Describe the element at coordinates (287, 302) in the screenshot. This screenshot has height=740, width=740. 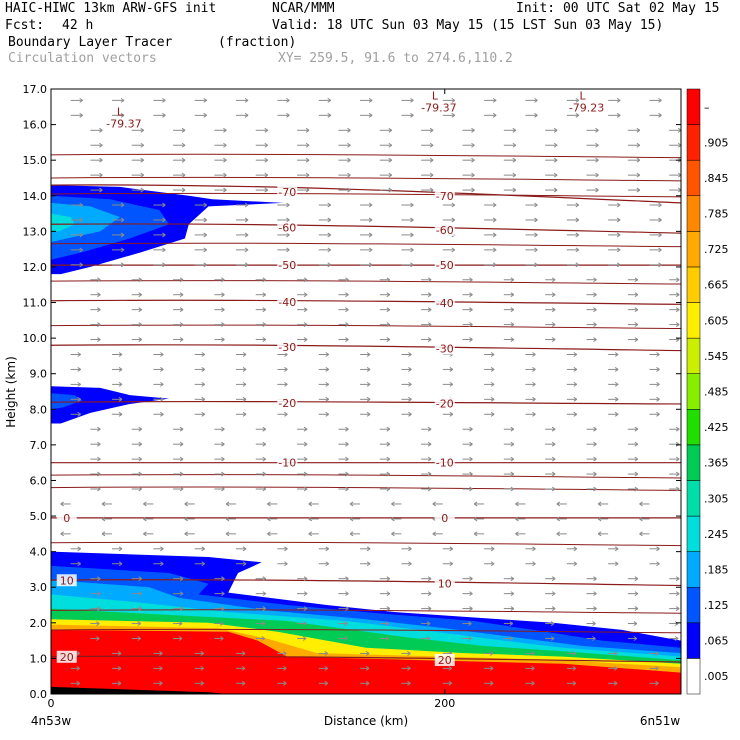
I see `isotherm-label: -40` at that location.